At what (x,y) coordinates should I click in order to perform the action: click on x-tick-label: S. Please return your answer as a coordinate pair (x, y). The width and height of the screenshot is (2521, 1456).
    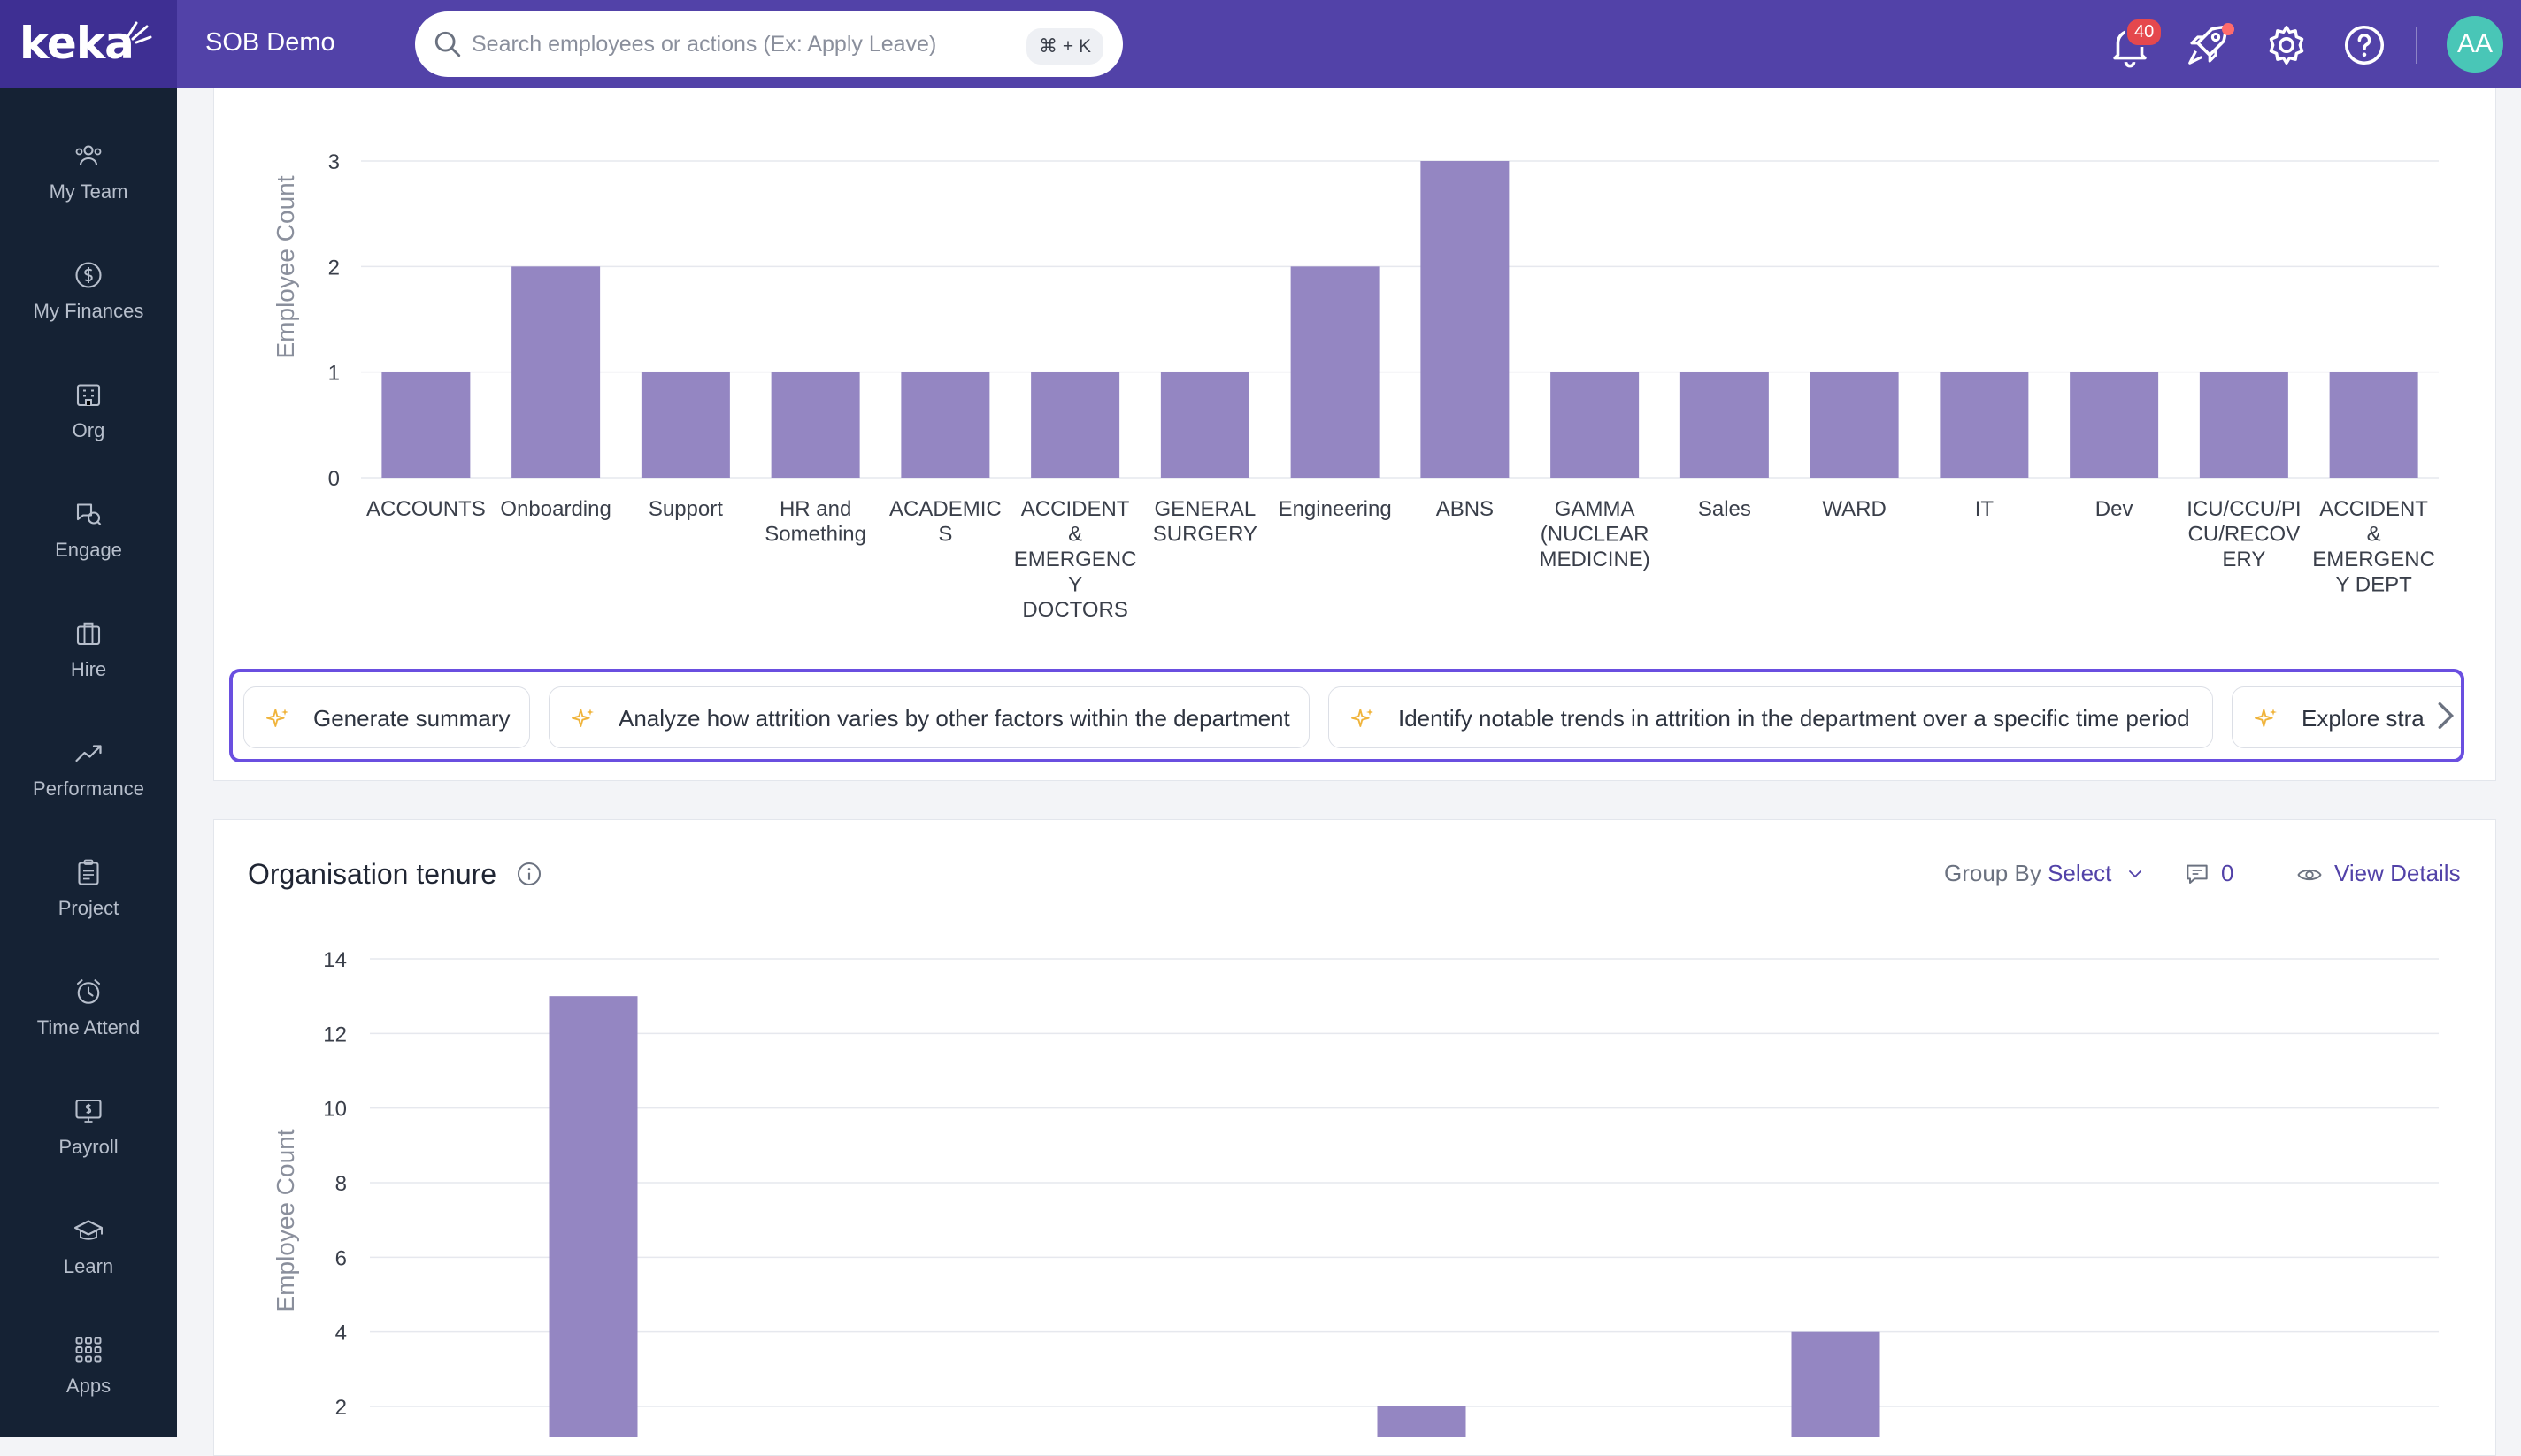
    Looking at the image, I should click on (945, 535).